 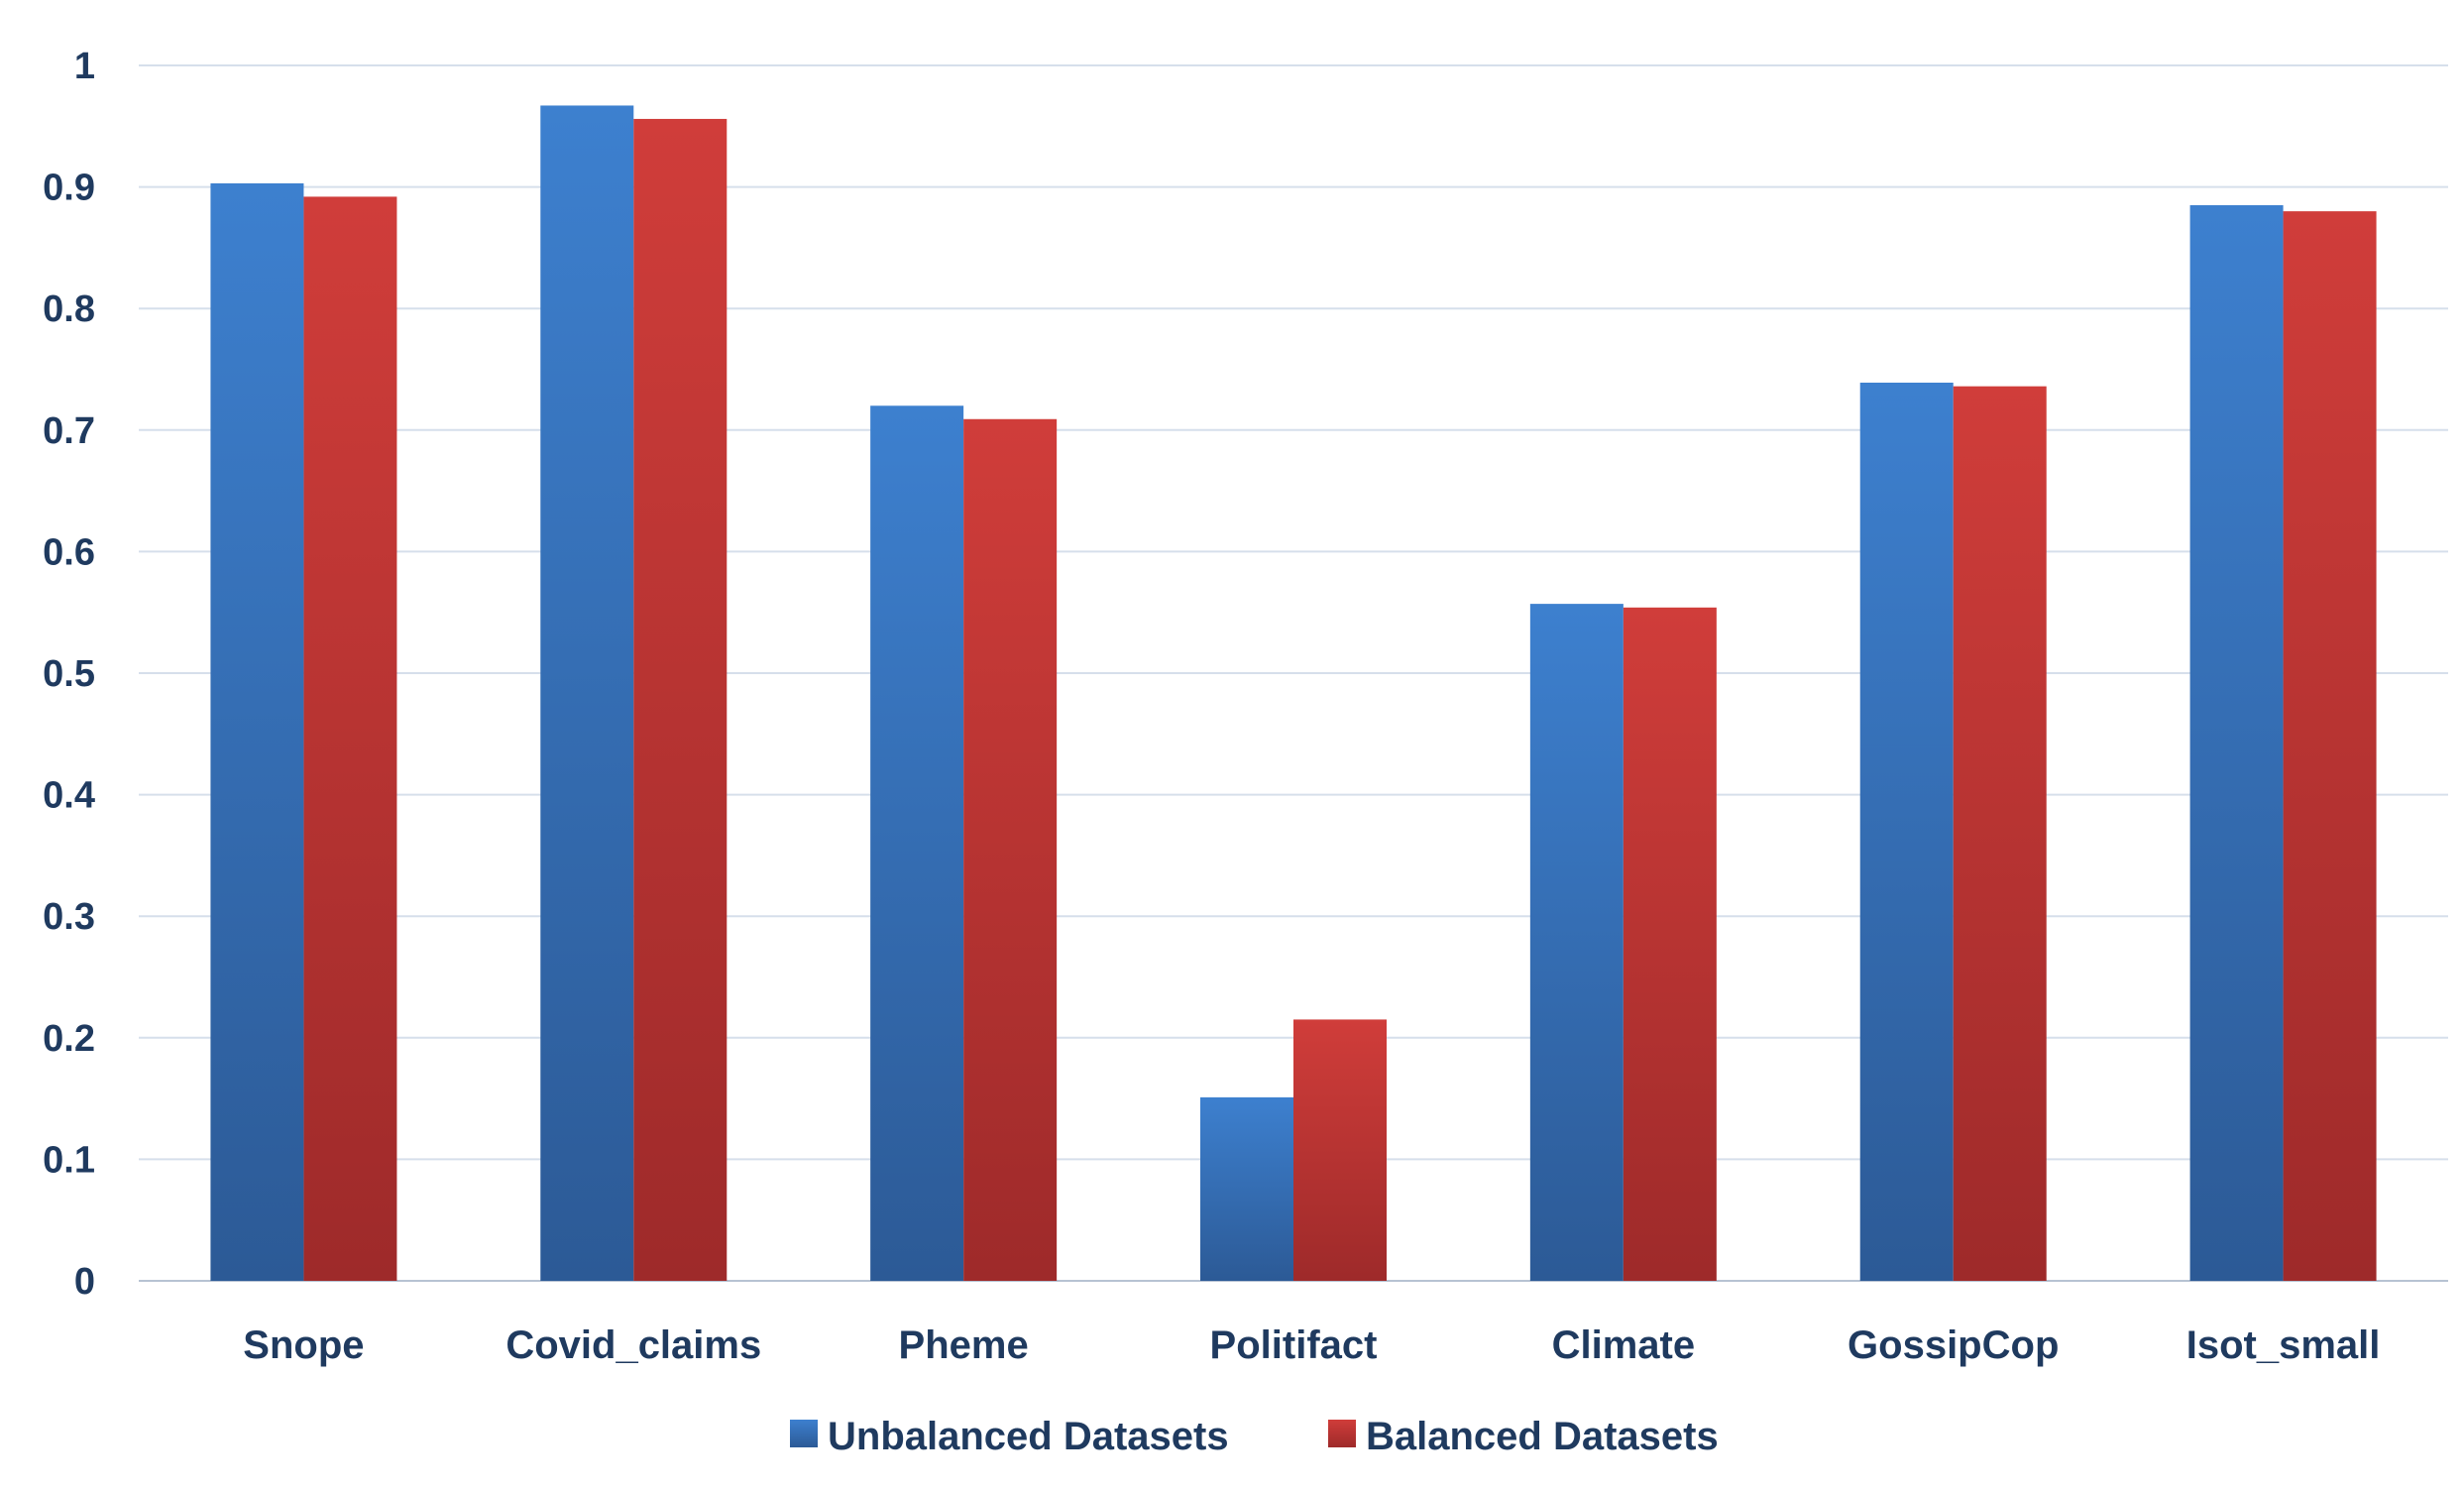 I want to click on bar-unbalanced-covid-claims, so click(x=587, y=693).